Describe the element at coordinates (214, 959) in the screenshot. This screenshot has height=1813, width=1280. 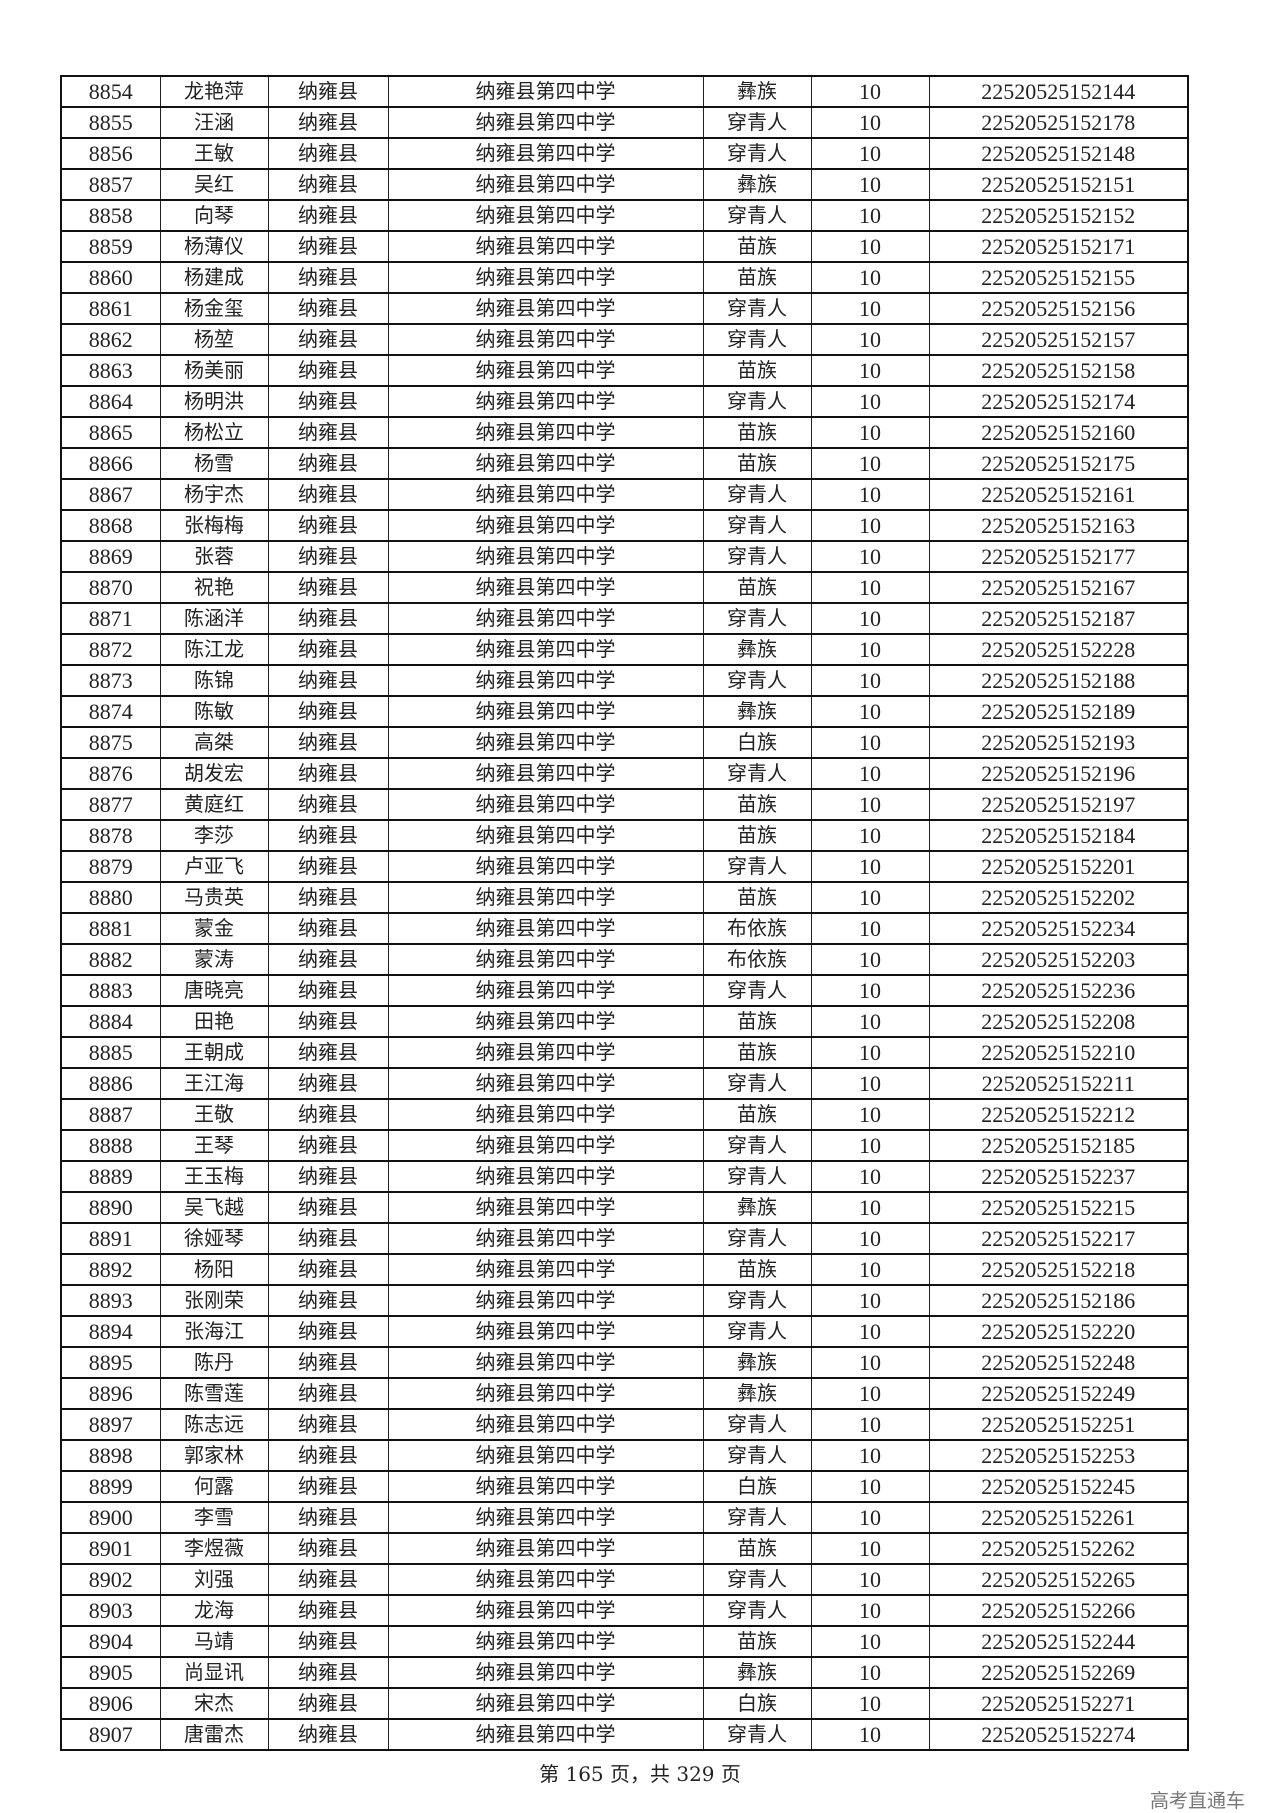
I see `student-name: 蒙涛` at that location.